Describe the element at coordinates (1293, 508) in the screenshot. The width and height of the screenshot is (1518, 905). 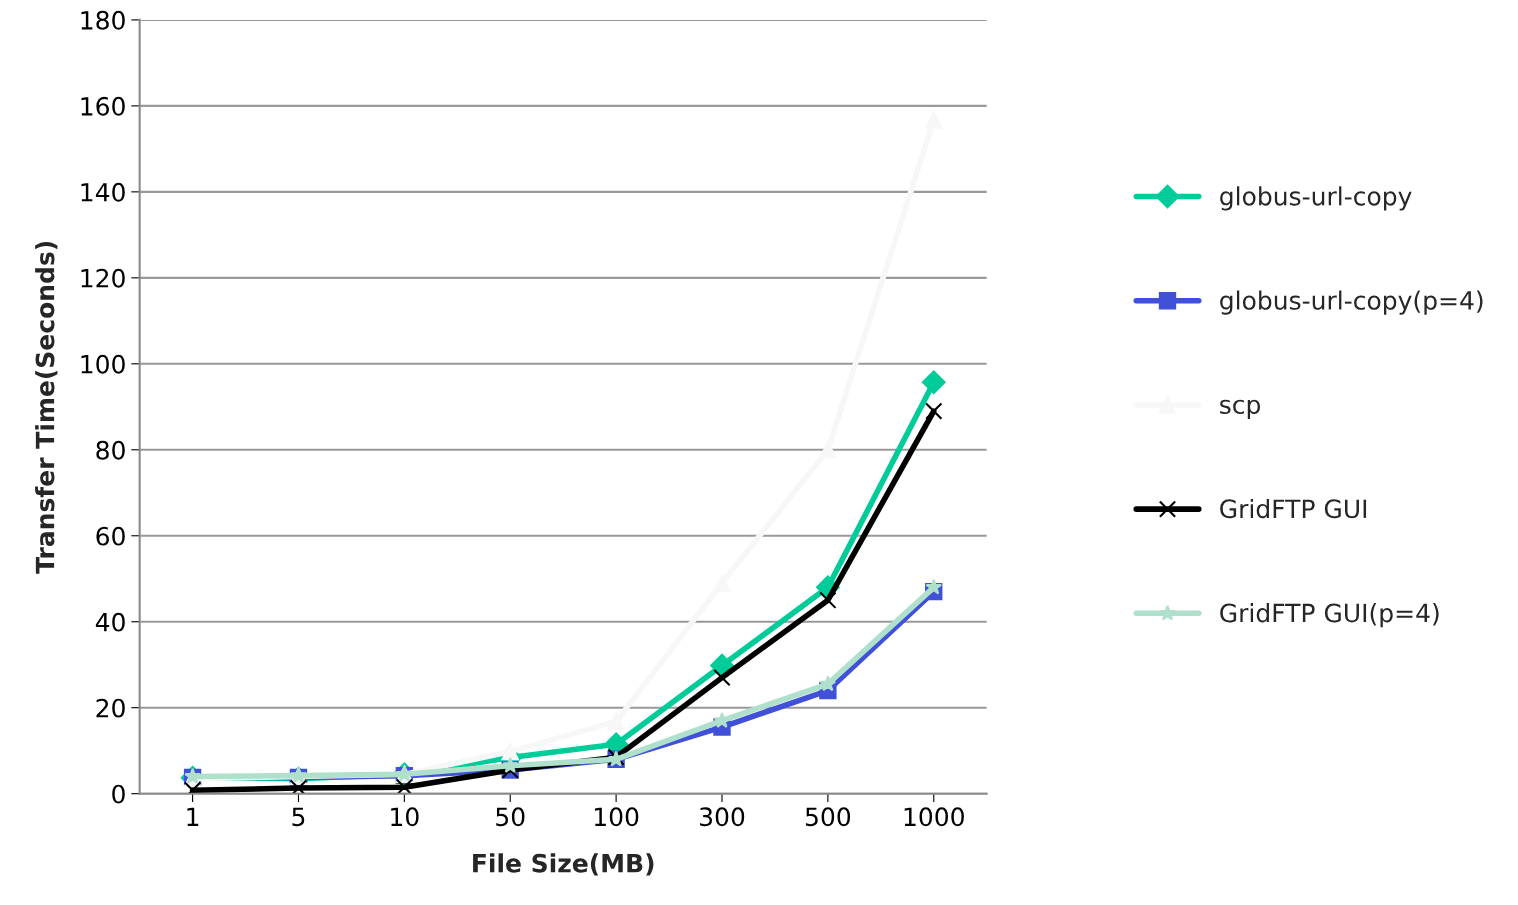
I see `legend-label: GridFTP GUI` at that location.